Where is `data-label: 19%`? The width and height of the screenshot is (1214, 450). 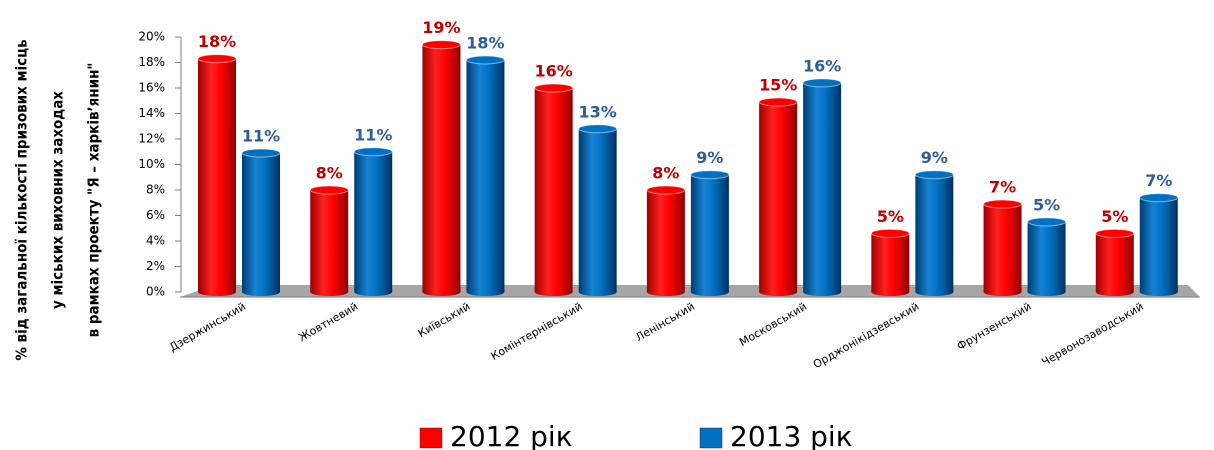 data-label: 19% is located at coordinates (441, 27).